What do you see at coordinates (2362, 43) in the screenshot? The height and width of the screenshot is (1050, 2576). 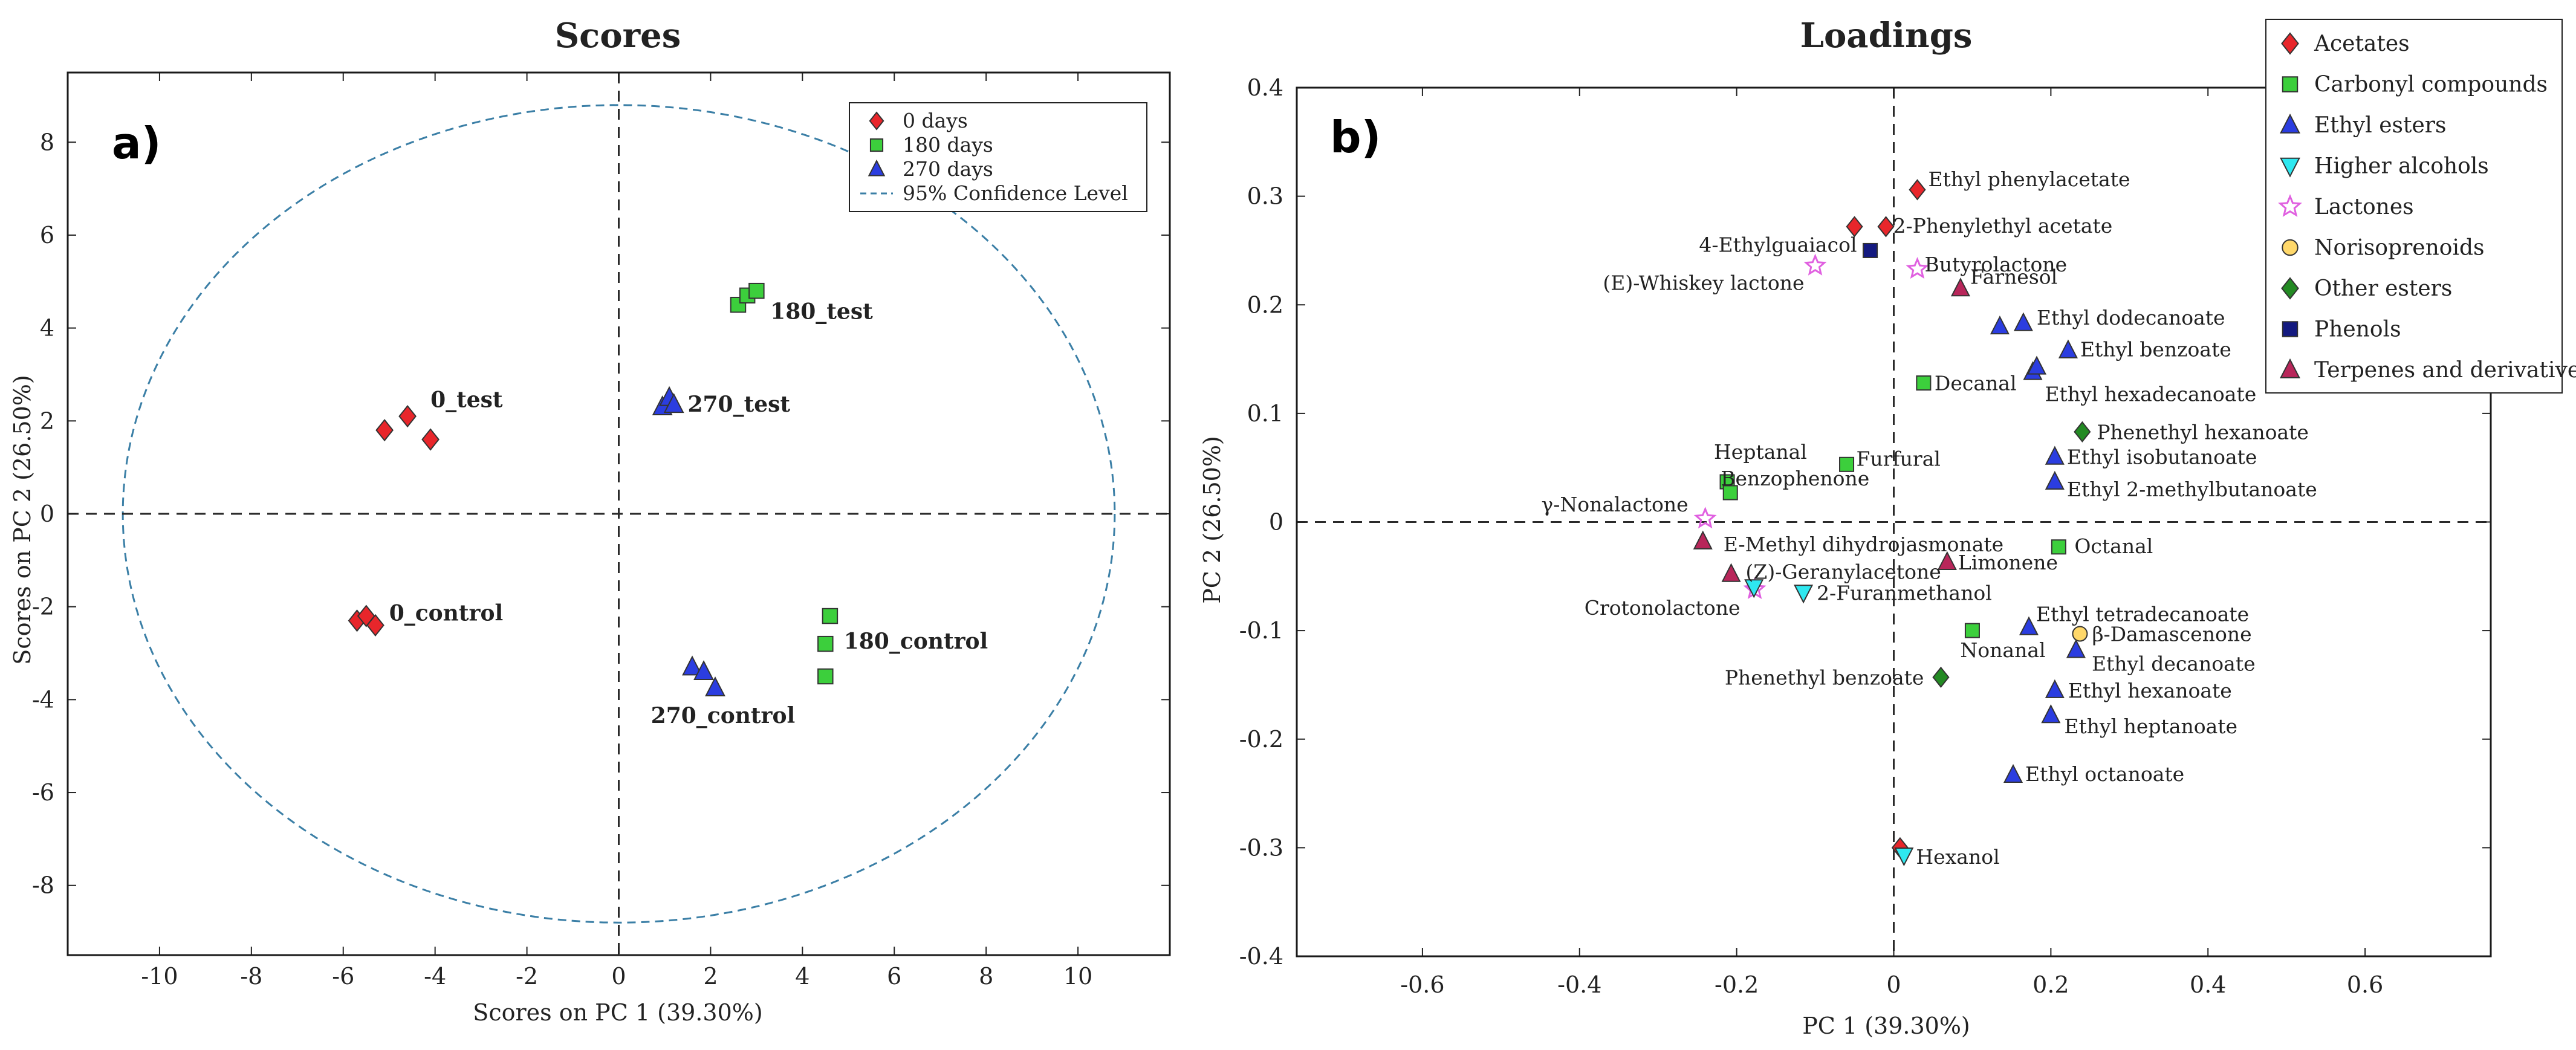 I see `loadings-legend-label: Acetates` at bounding box center [2362, 43].